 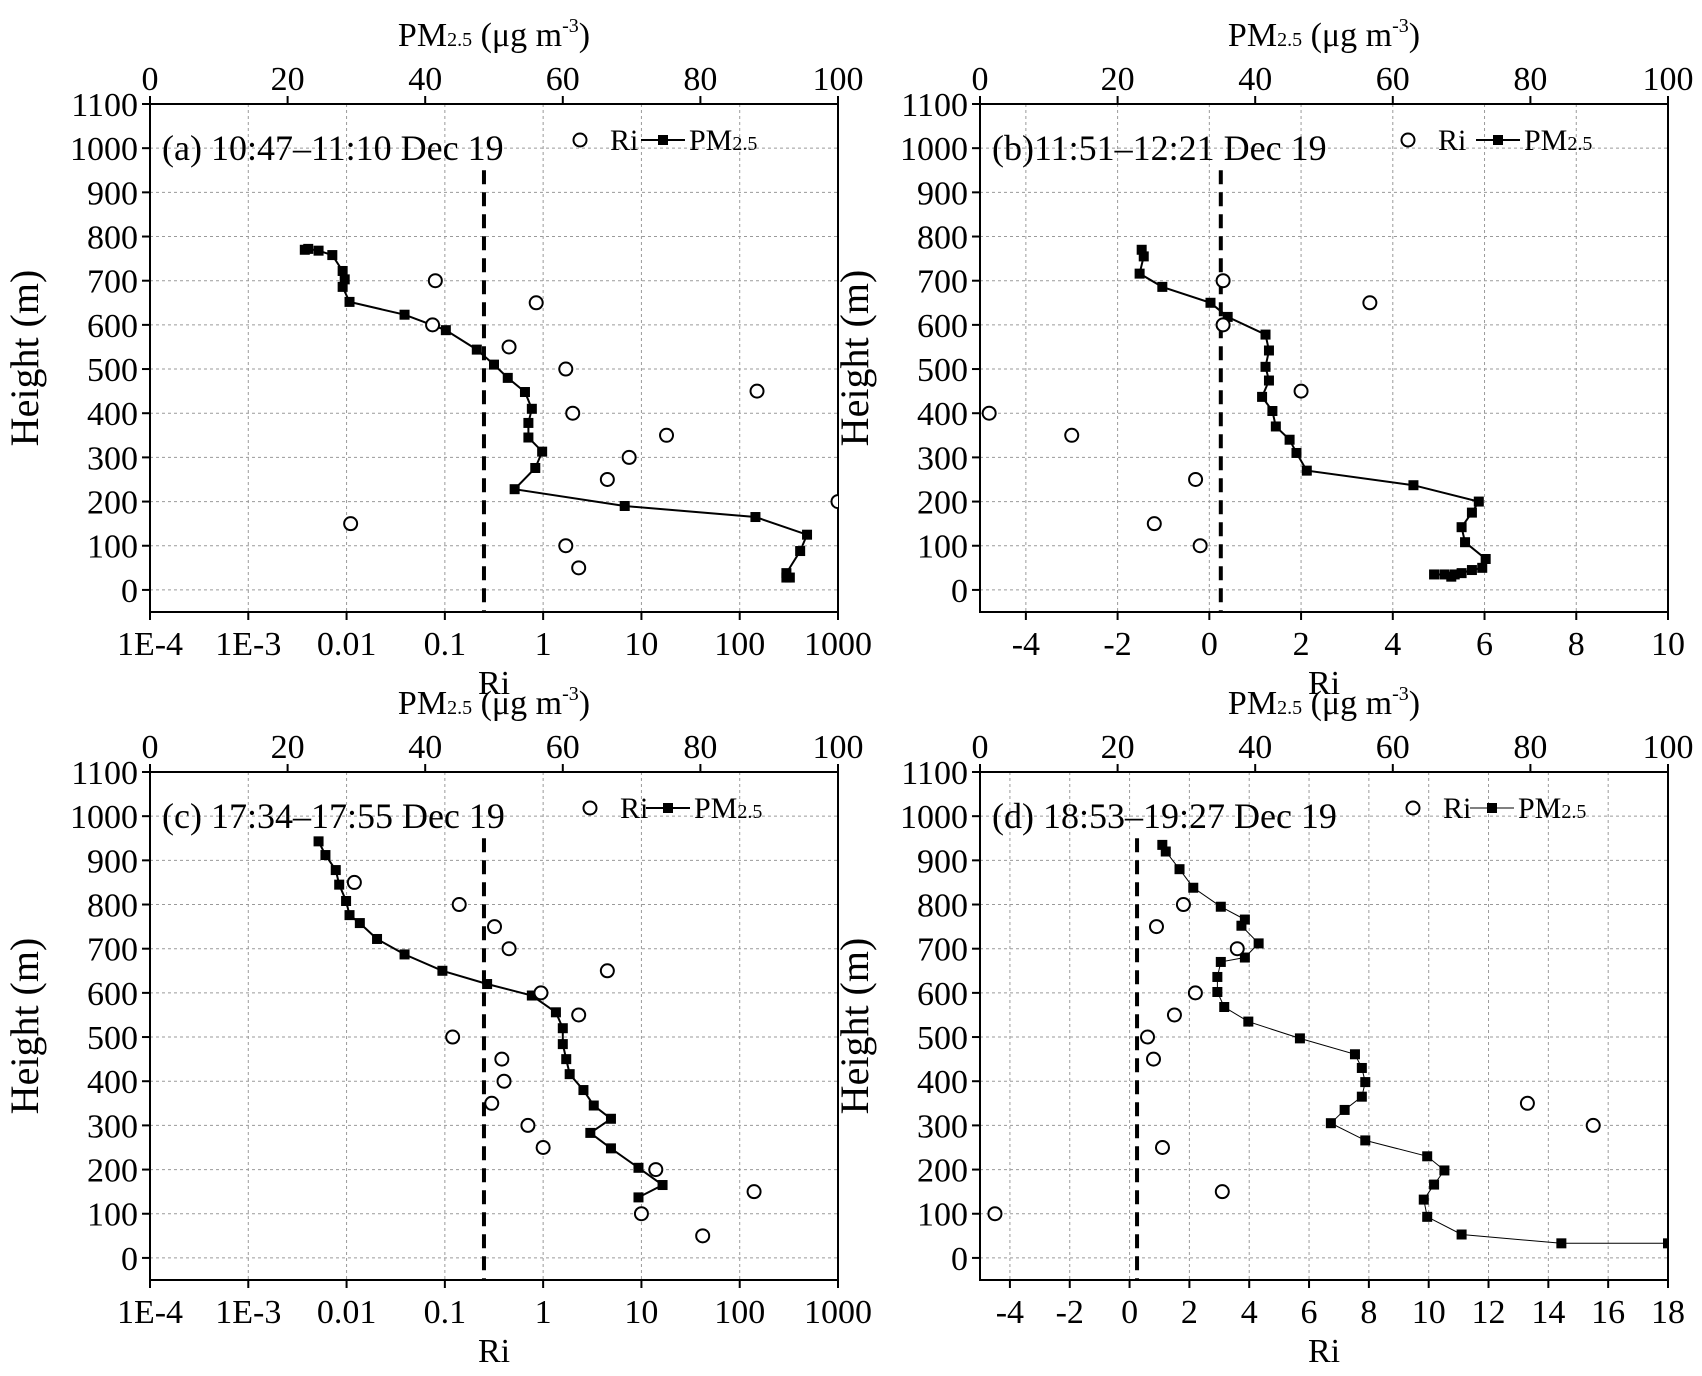 What do you see at coordinates (634, 808) in the screenshot?
I see `legend-ri-label: Ri` at bounding box center [634, 808].